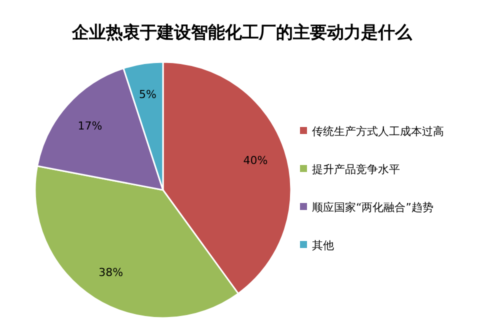 The width and height of the screenshot is (485, 324). I want to click on data-label: 17%, so click(90, 126).